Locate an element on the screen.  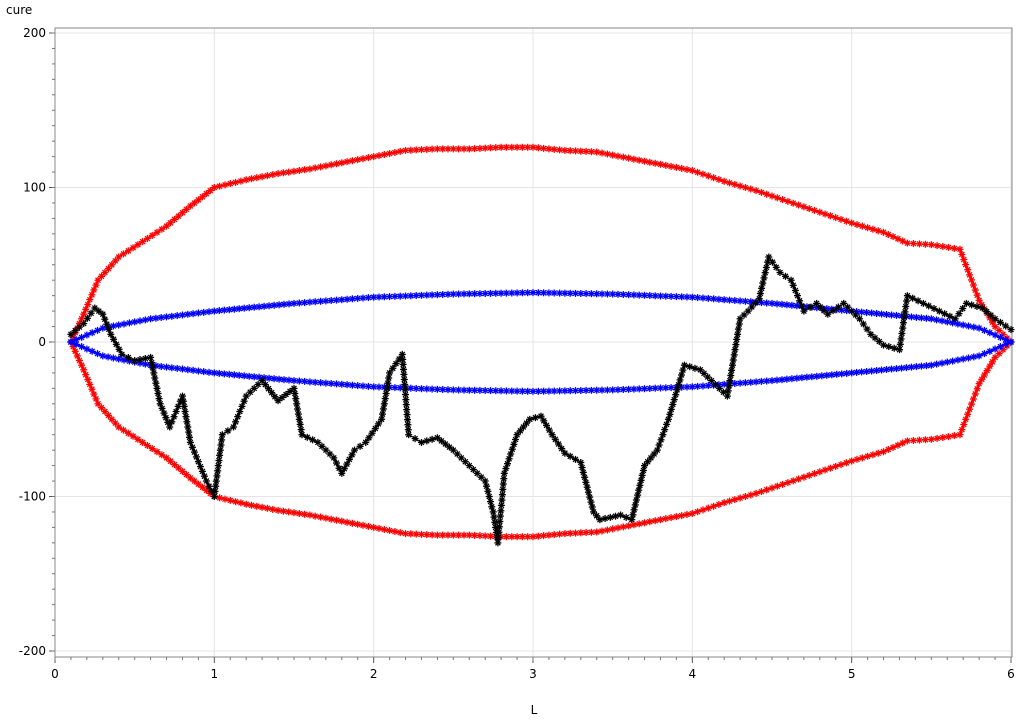
x-tick-label: 6 is located at coordinates (1011, 674).